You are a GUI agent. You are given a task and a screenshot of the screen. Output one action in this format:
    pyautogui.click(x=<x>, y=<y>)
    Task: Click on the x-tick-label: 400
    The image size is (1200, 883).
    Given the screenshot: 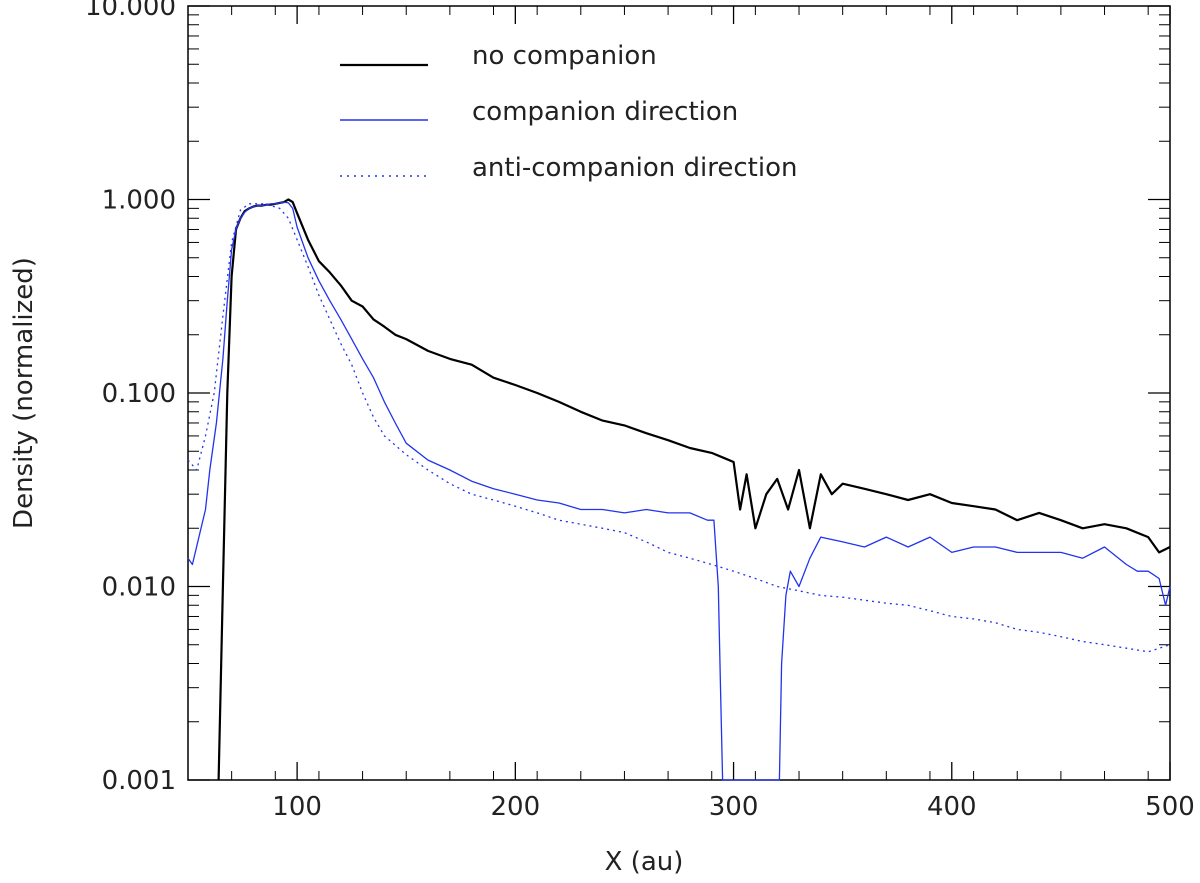 What is the action you would take?
    pyautogui.click(x=952, y=807)
    